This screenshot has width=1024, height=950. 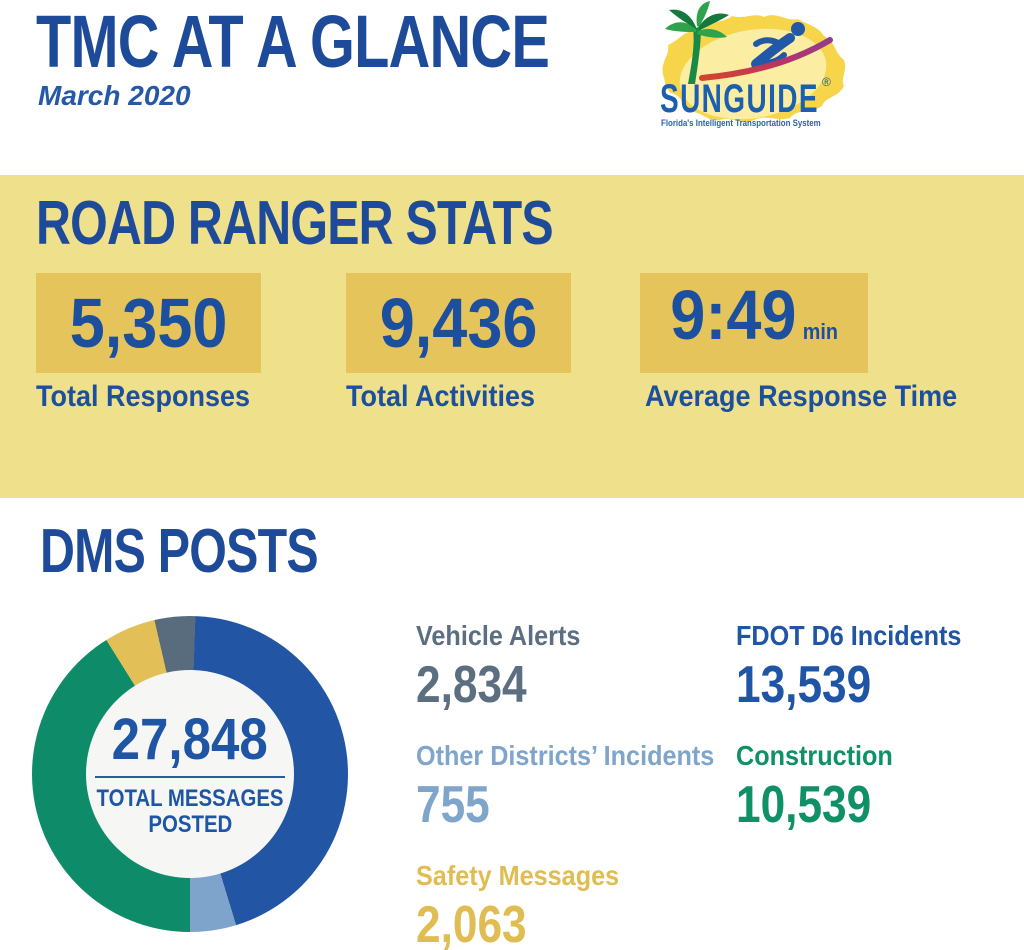 What do you see at coordinates (576, 667) in the screenshot?
I see `legend-vehicle-alerts: Vehicle Alerts 2,834` at bounding box center [576, 667].